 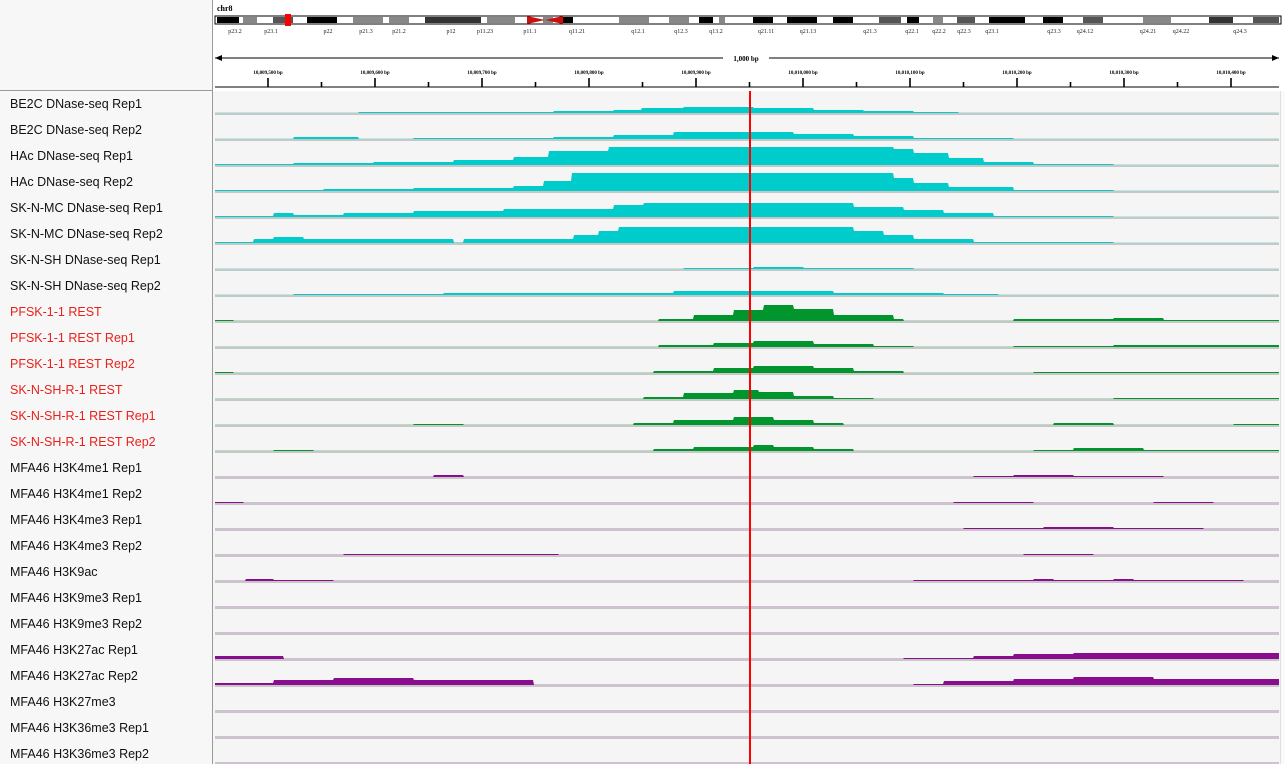 I want to click on span-label-bg, so click(x=746, y=58).